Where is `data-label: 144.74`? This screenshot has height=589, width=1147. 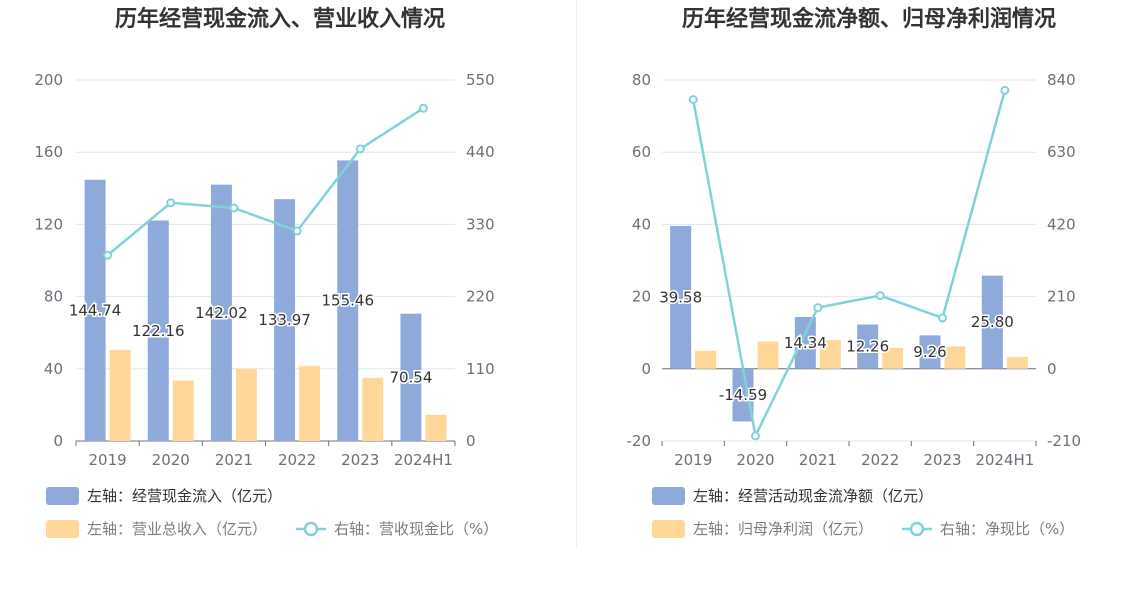 data-label: 144.74 is located at coordinates (95, 310).